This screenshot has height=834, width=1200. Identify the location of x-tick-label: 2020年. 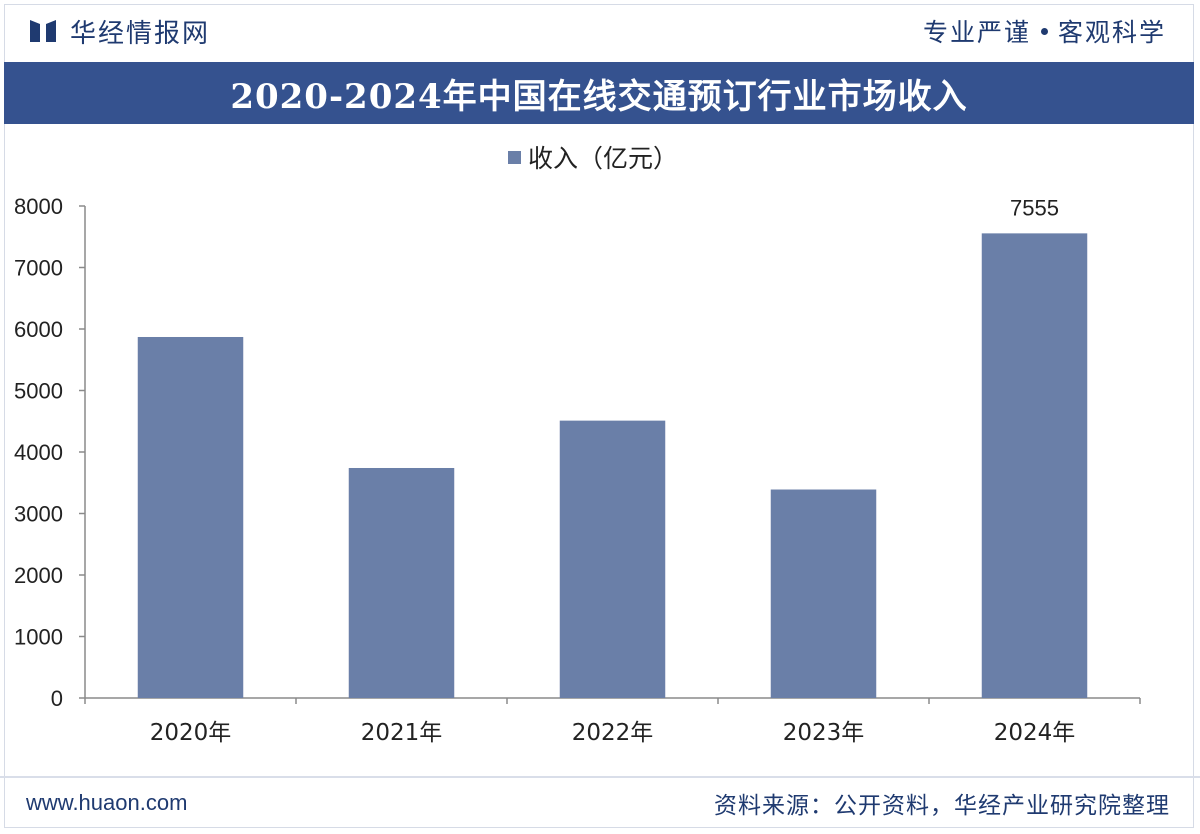
(191, 733).